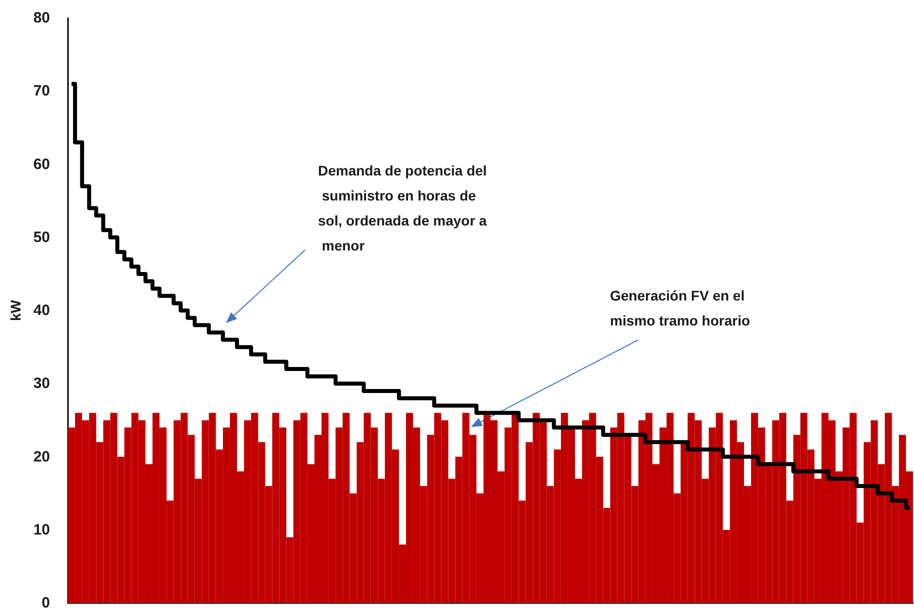 This screenshot has width=914, height=611. I want to click on y-tick-label: 60, so click(41, 164).